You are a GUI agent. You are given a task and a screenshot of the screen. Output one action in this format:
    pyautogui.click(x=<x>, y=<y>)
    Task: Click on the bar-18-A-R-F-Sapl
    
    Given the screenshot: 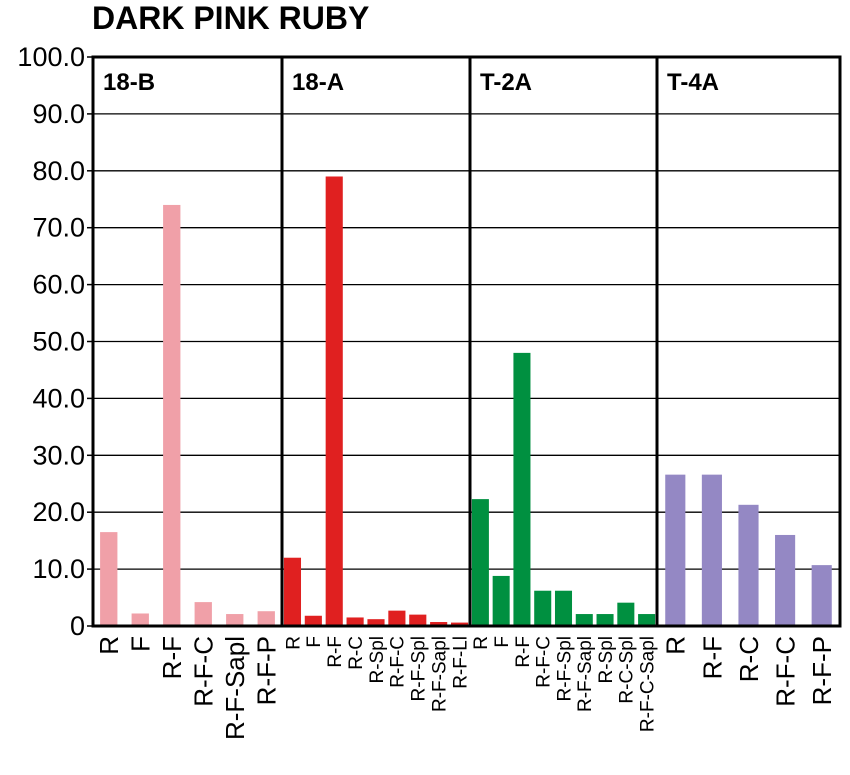 What is the action you would take?
    pyautogui.click(x=439, y=624)
    